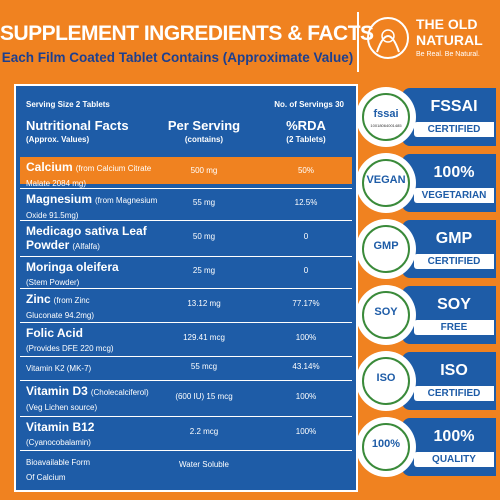 Image resolution: width=500 pixels, height=500 pixels. Describe the element at coordinates (59, 199) in the screenshot. I see `nutrient-name: Magnesium` at that location.